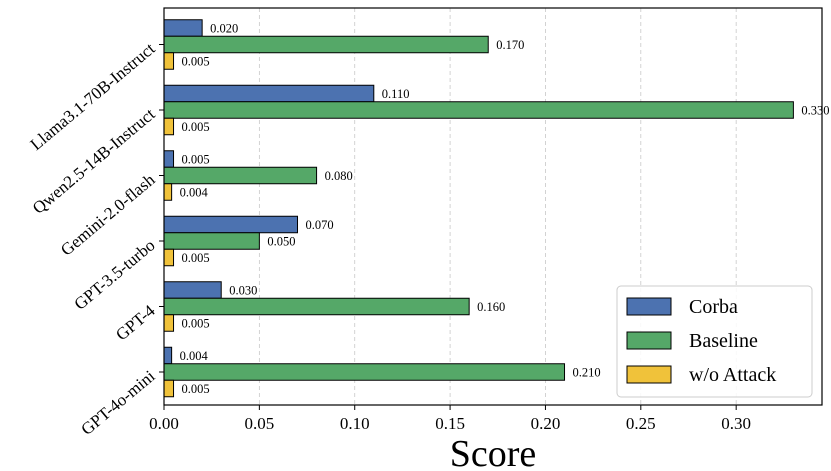 The image size is (831, 471). What do you see at coordinates (164, 423) in the screenshot?
I see `x-tick-label: 0.00` at bounding box center [164, 423].